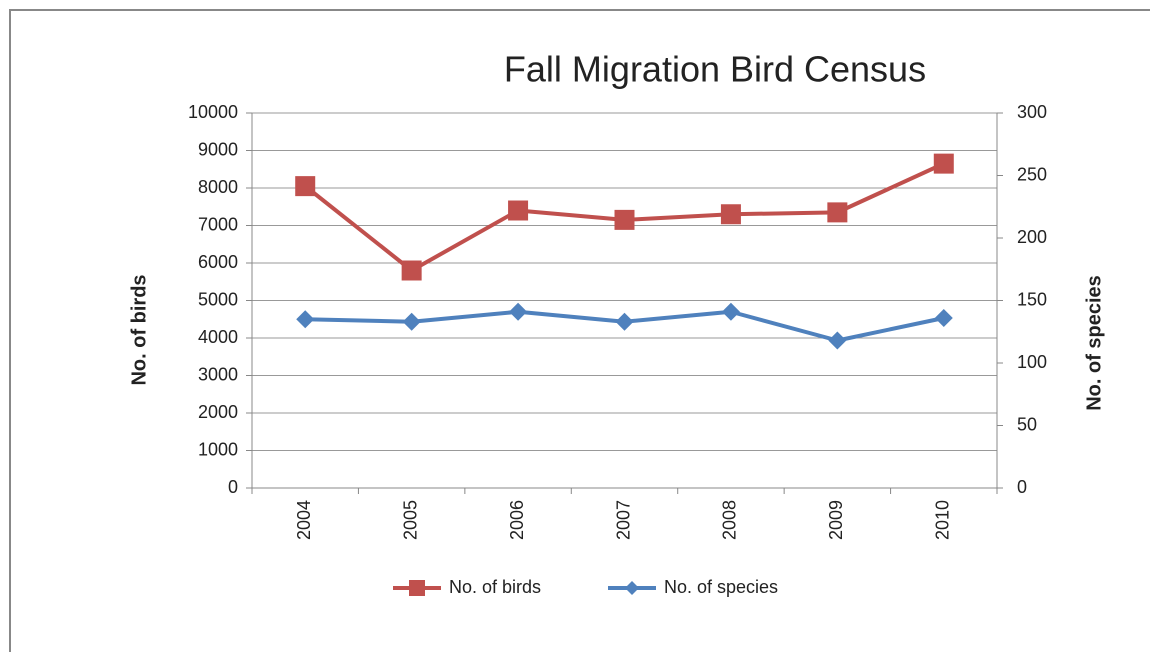 The width and height of the screenshot is (1150, 652). I want to click on y-tick-label: 7000, so click(218, 224).